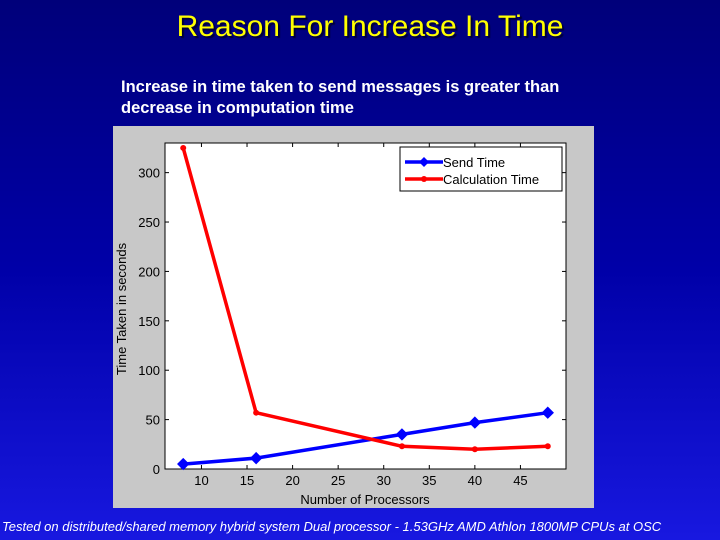 The height and width of the screenshot is (540, 720). What do you see at coordinates (237, 108) in the screenshot?
I see `subtitle-line-2: decrease in computation time` at bounding box center [237, 108].